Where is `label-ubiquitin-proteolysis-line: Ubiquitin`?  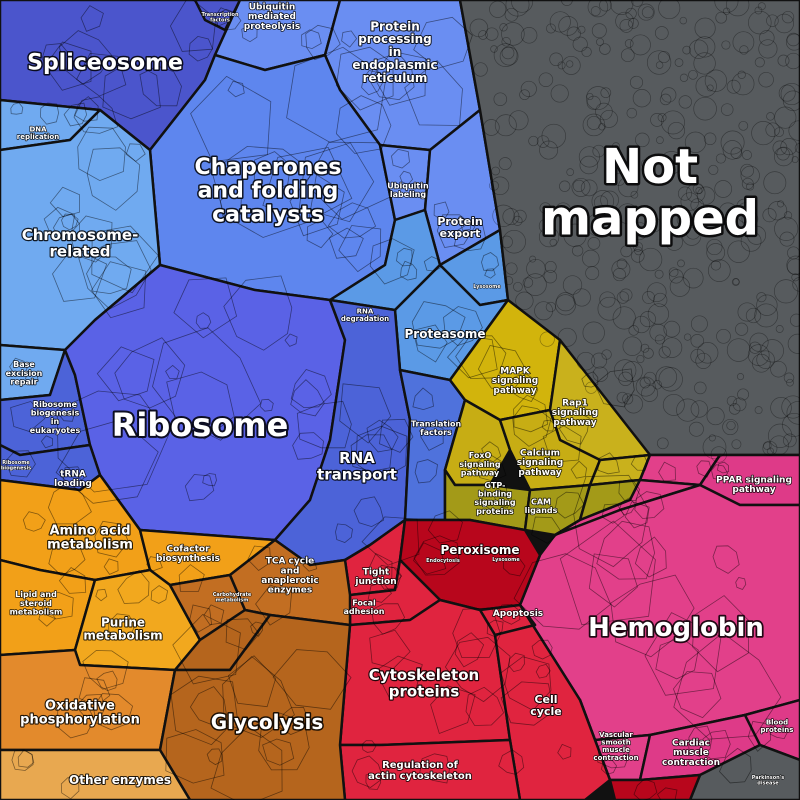
label-ubiquitin-proteolysis-line: Ubiquitin is located at coordinates (272, 7).